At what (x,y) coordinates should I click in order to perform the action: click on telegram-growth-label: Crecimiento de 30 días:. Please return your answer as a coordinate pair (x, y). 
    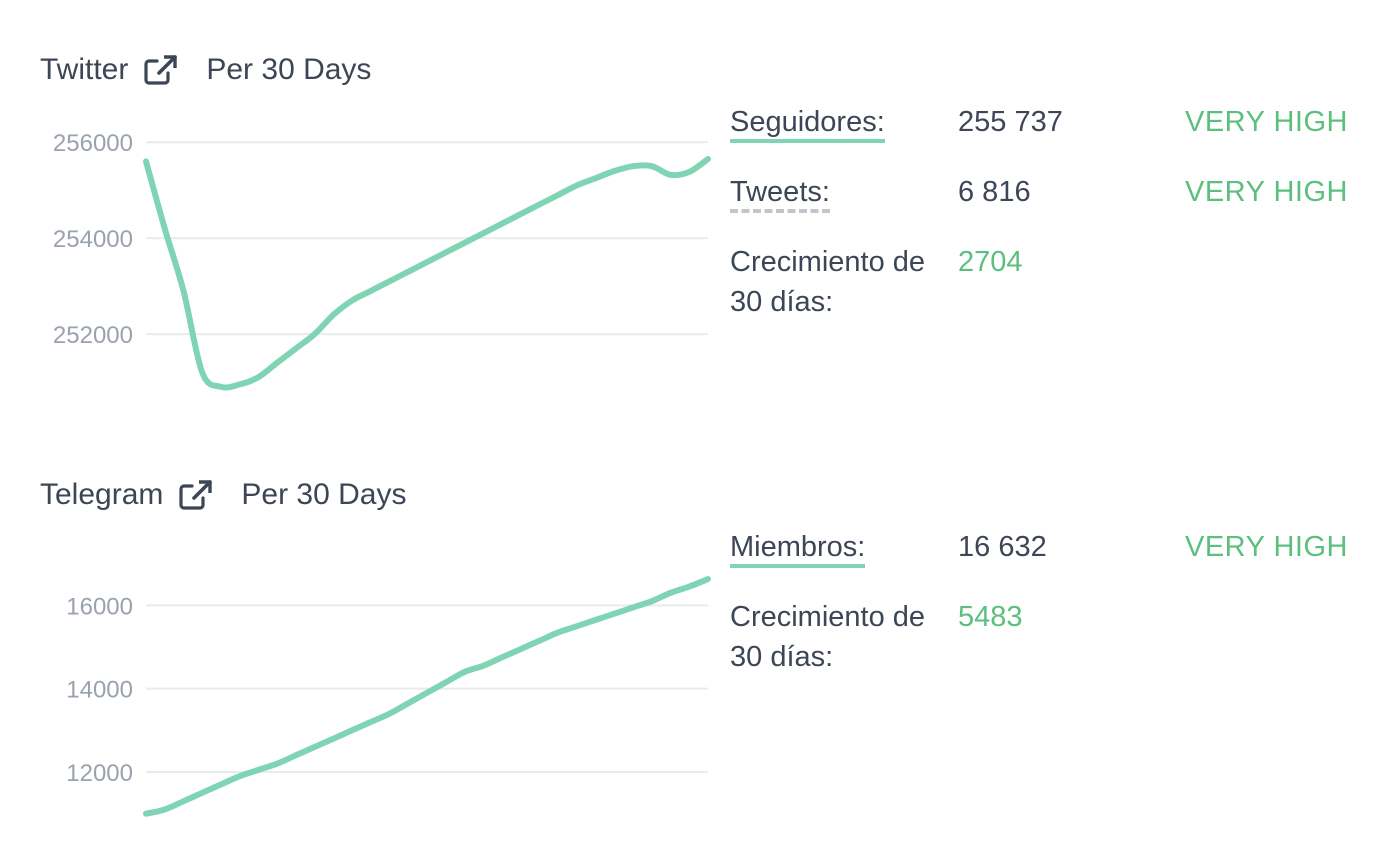
    Looking at the image, I should click on (828, 637).